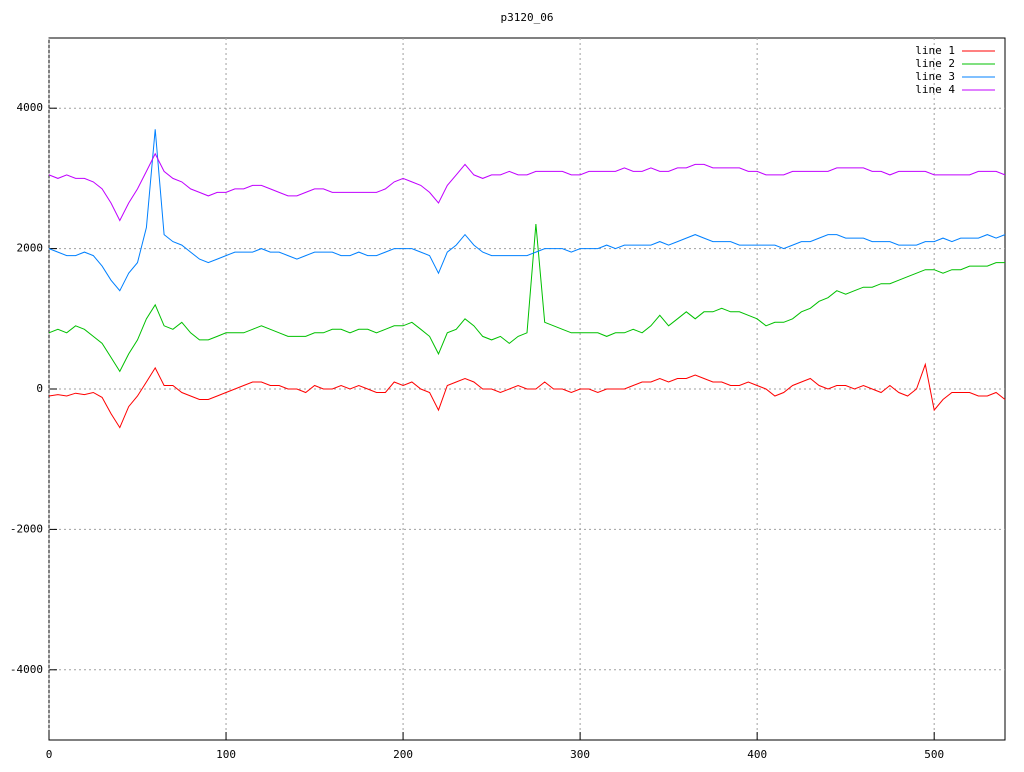  Describe the element at coordinates (26, 669) in the screenshot. I see `y-tick-label: -4000` at that location.